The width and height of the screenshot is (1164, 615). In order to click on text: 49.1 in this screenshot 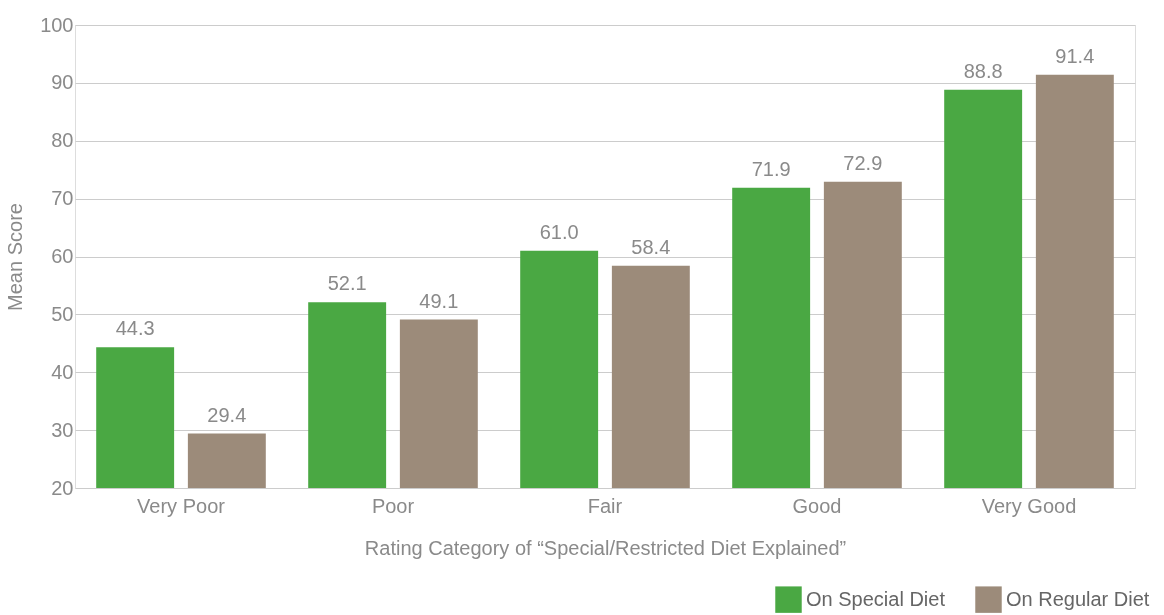, I will do `click(439, 300)`.